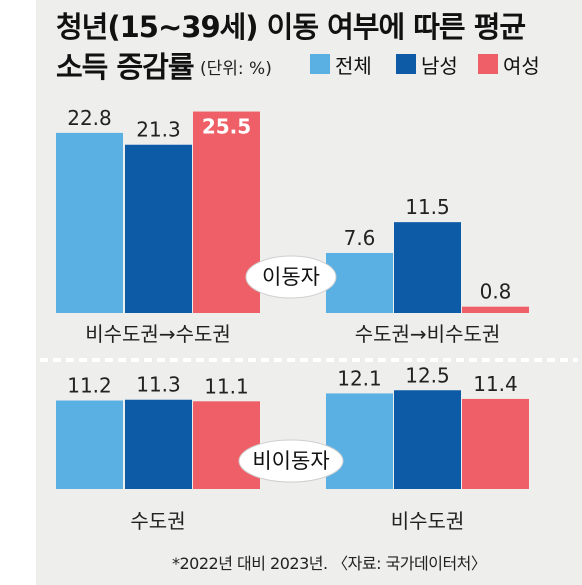 This screenshot has height=585, width=582. I want to click on bar-movers-group1-total, so click(89, 222).